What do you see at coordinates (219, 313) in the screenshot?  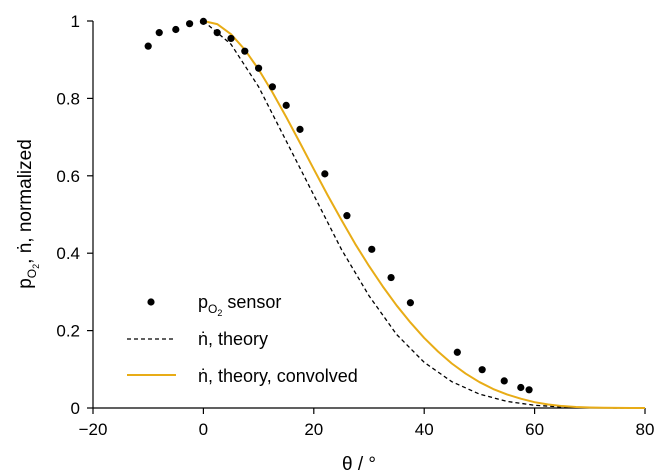 I see `legend-label-sensor-sub2: 2` at bounding box center [219, 313].